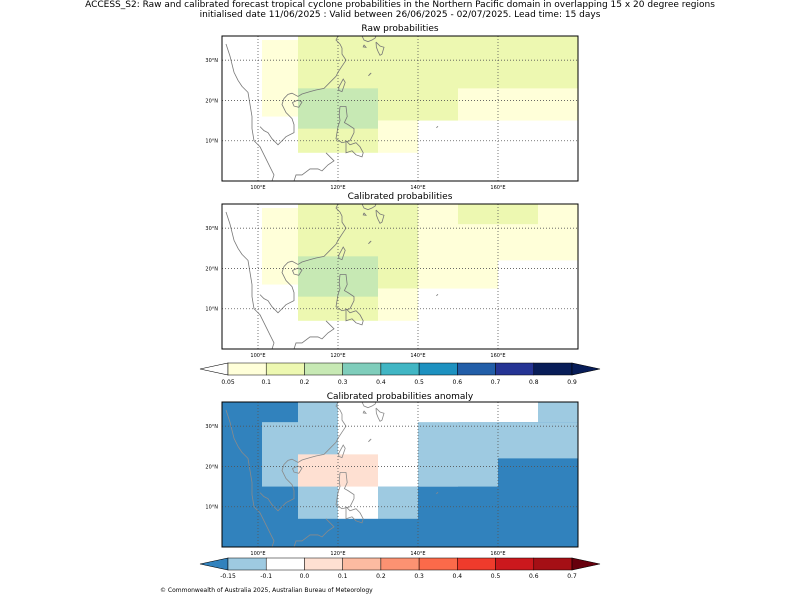 This screenshot has width=800, height=600. Describe the element at coordinates (533, 382) in the screenshot. I see `colorbar-tick-label: 0.8` at that location.